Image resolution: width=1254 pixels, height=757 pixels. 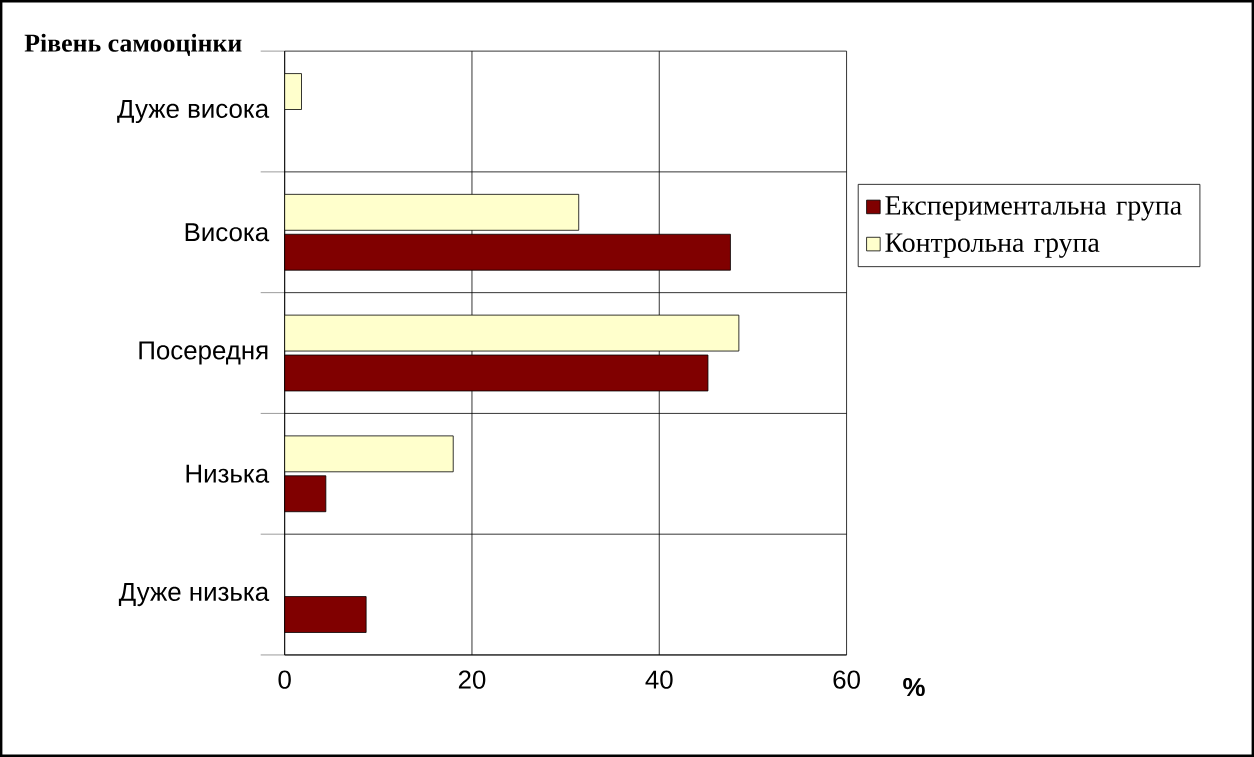 I want to click on x-tick-label: 0, so click(x=284, y=679).